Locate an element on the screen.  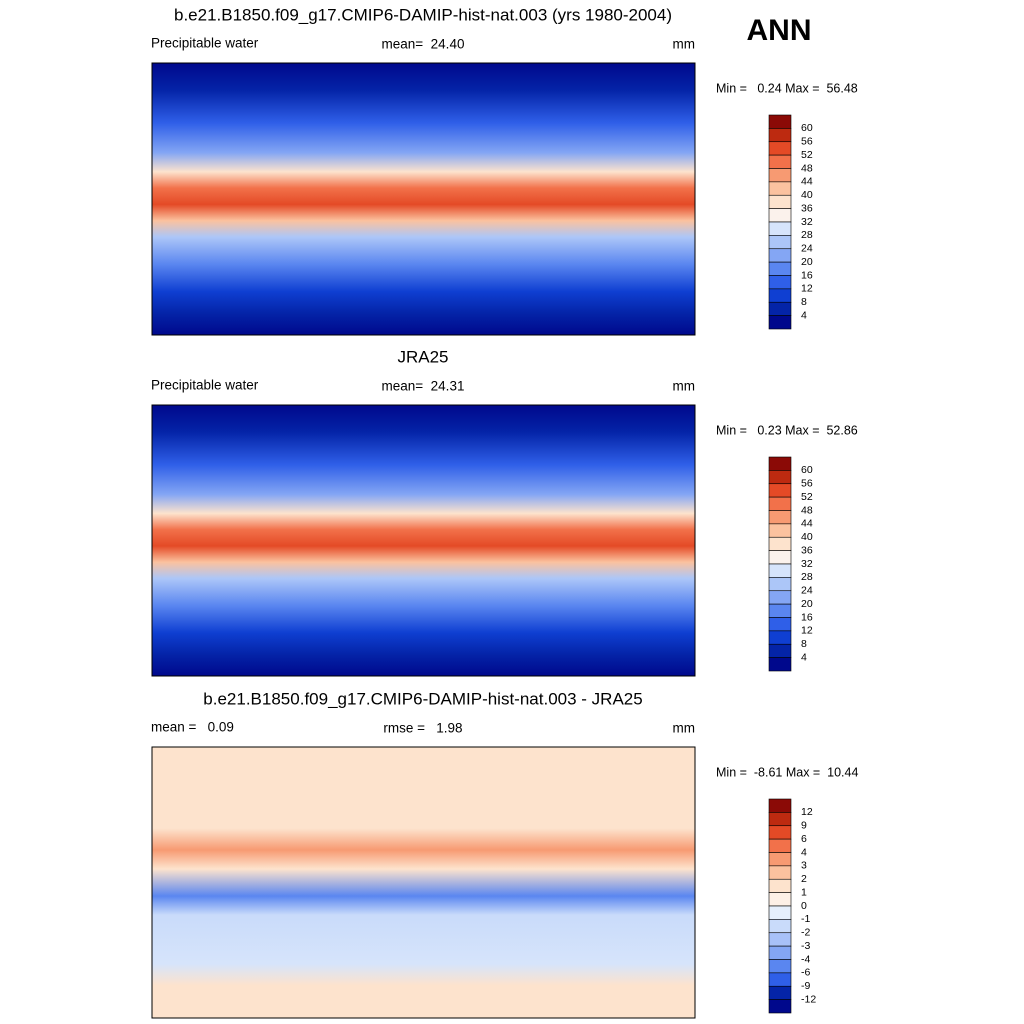
colorbar-label: -2 is located at coordinates (805, 933).